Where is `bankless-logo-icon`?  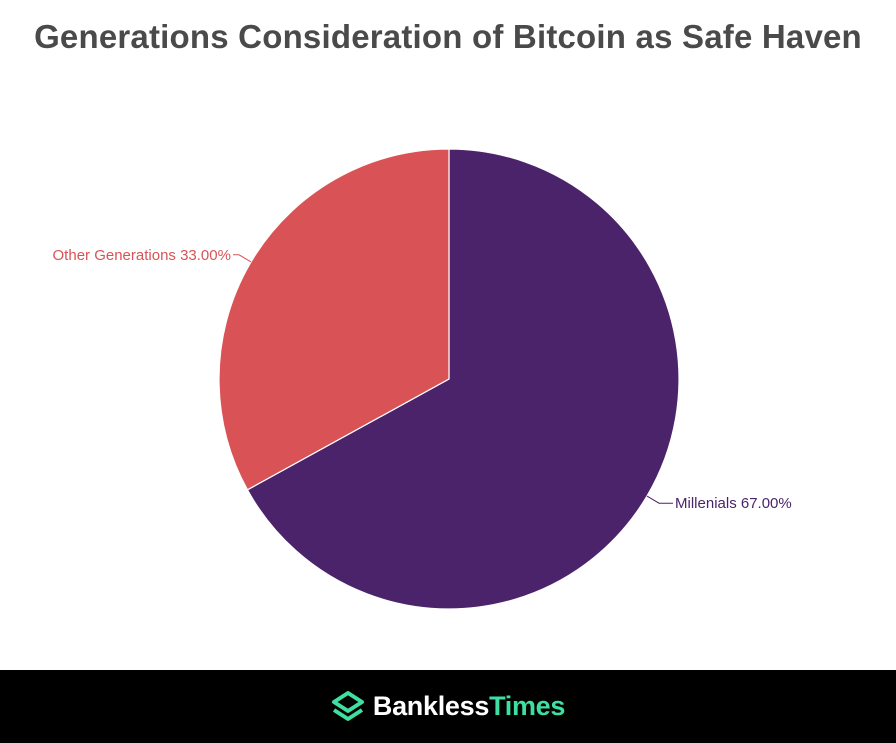
bankless-logo-icon is located at coordinates (347, 705).